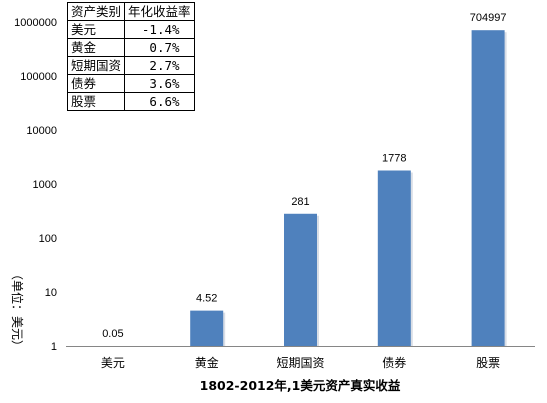  I want to click on table-row: 黄金 0.7%, so click(130, 47).